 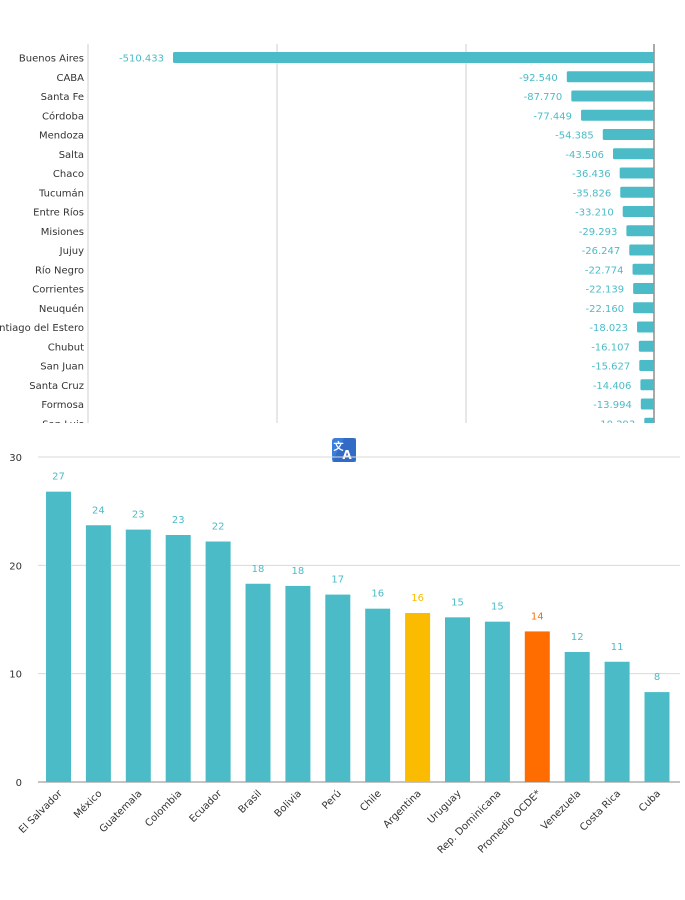 What do you see at coordinates (121, 811) in the screenshot?
I see `x-tick-label: Guatemala` at bounding box center [121, 811].